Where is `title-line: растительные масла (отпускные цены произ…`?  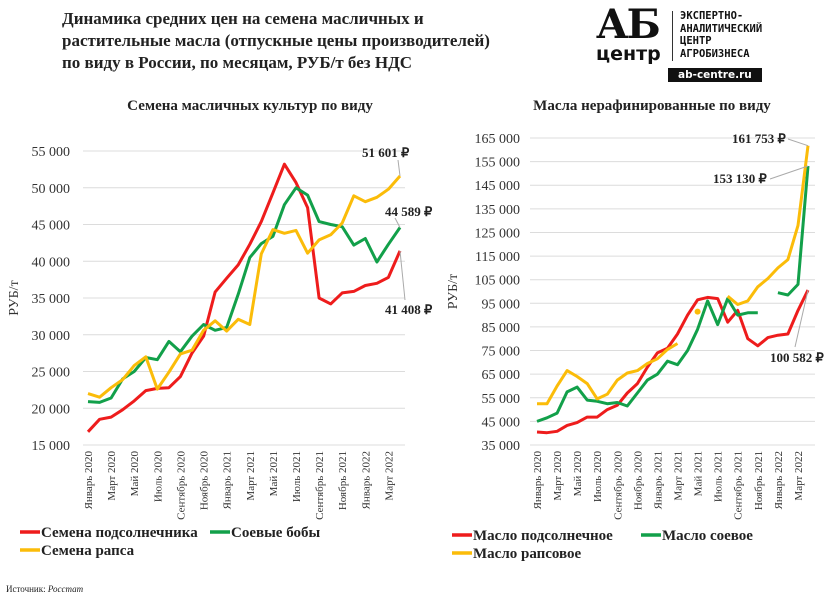
title-line: растительные масла (отпускные цены произ… is located at coordinates (276, 40).